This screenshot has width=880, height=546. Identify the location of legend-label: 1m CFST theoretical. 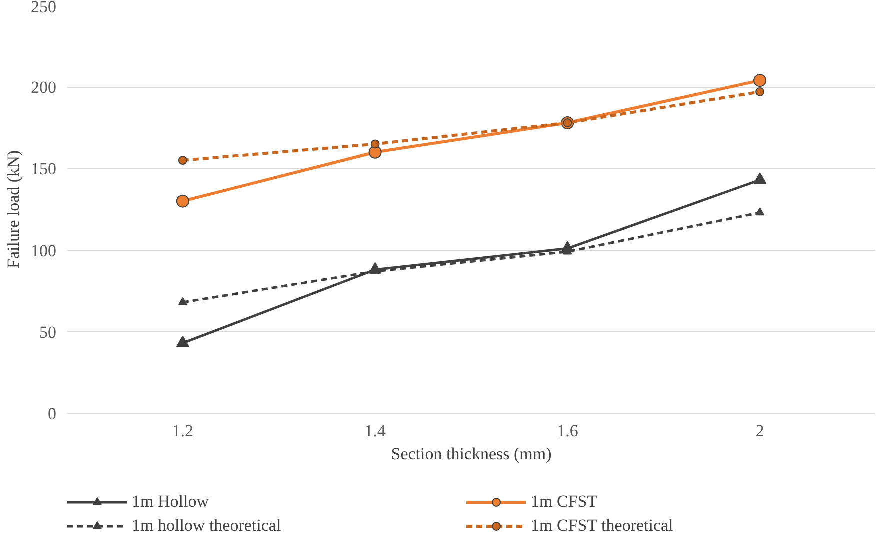
(602, 526).